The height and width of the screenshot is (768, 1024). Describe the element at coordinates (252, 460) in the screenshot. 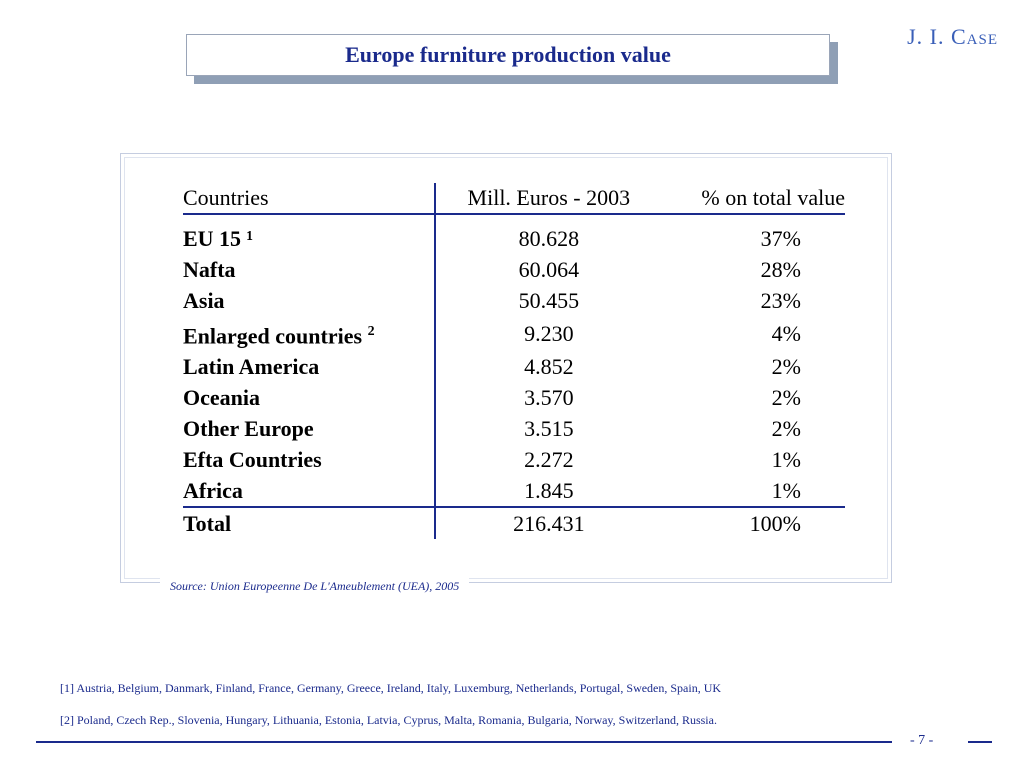

I see `country-name: Efta Countries` at that location.